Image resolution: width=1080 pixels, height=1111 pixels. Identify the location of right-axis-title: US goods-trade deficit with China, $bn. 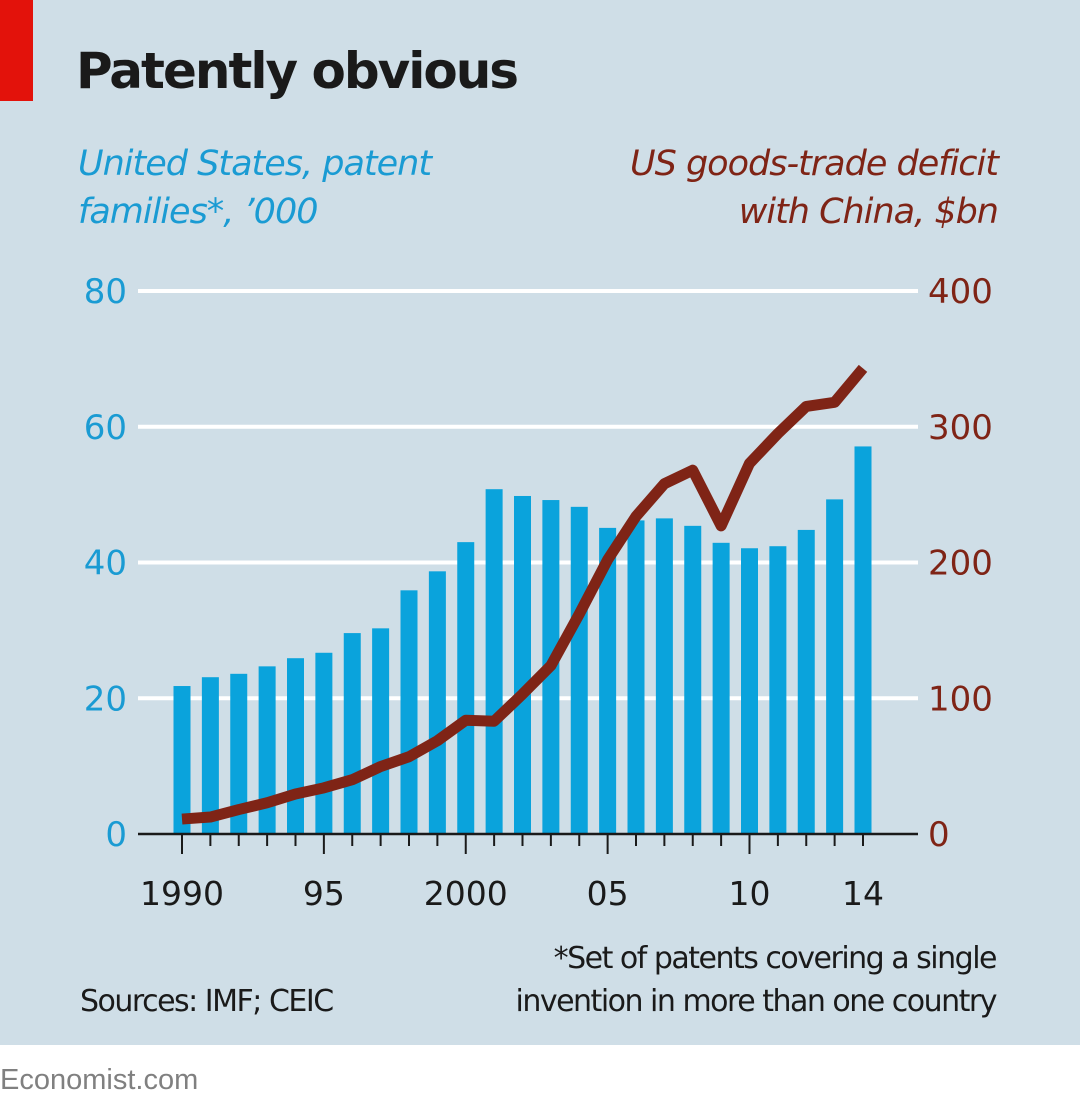
(758, 188).